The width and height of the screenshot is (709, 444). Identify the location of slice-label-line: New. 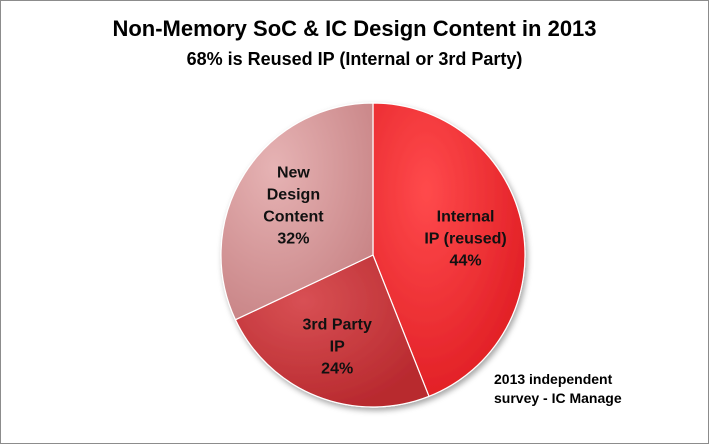
(293, 173).